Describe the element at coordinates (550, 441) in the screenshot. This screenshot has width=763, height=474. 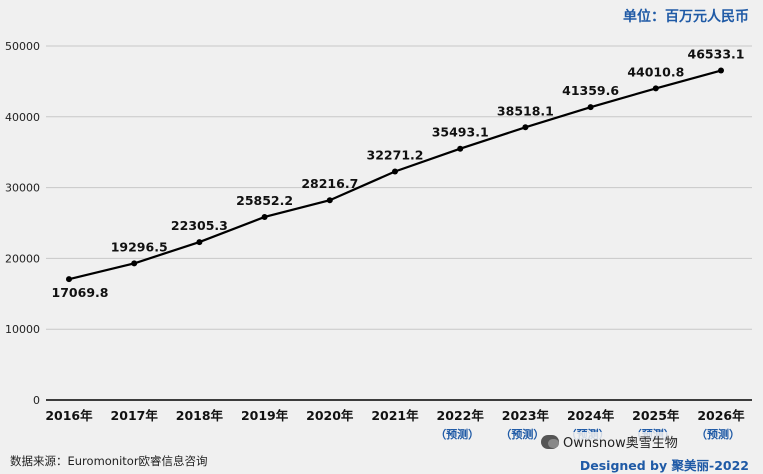
I see `wechat-icon` at that location.